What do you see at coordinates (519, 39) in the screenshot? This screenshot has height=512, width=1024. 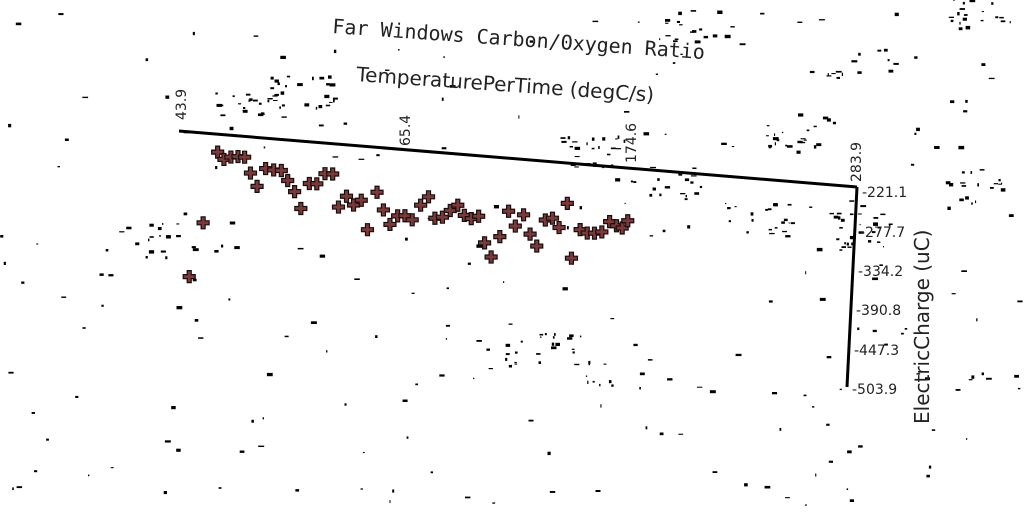 I see `chart-title: Far Windows Carbon/Oxygen Ratio` at bounding box center [519, 39].